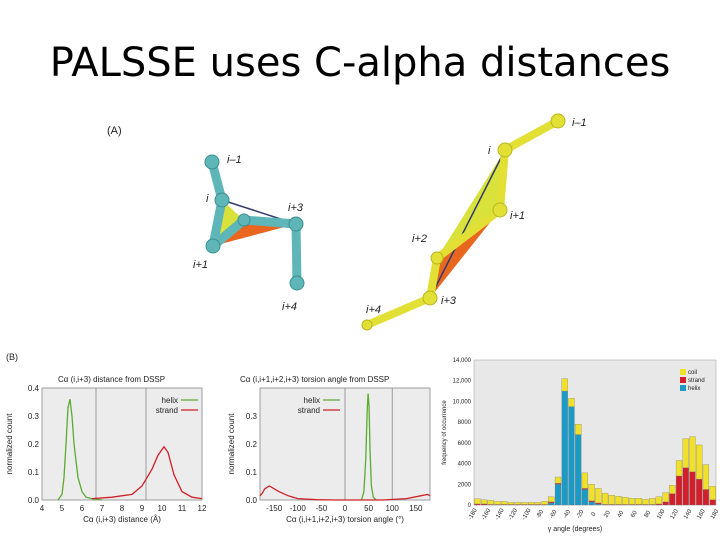 The height and width of the screenshot is (540, 720). I want to click on x-tick-label: 100, so click(661, 514).